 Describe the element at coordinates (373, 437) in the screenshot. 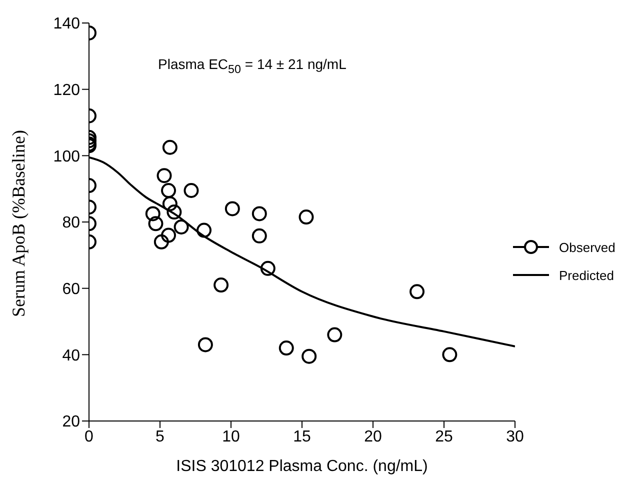

I see `x-tick-label: 20` at that location.